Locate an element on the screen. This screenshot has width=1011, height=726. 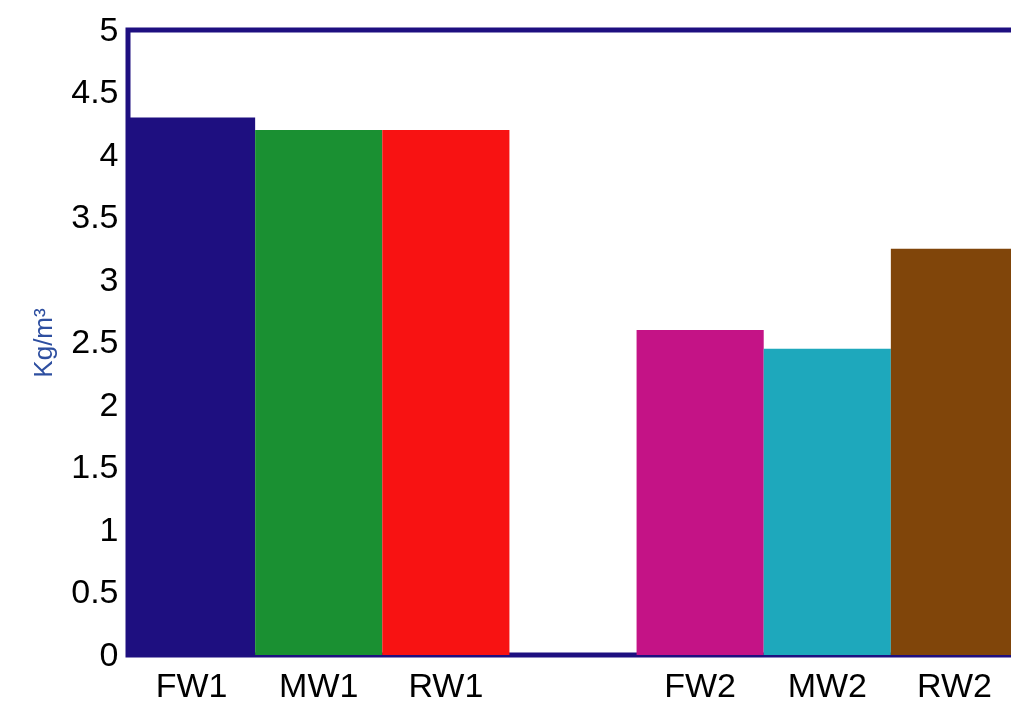
y-tick-label: 1 is located at coordinates (109, 528).